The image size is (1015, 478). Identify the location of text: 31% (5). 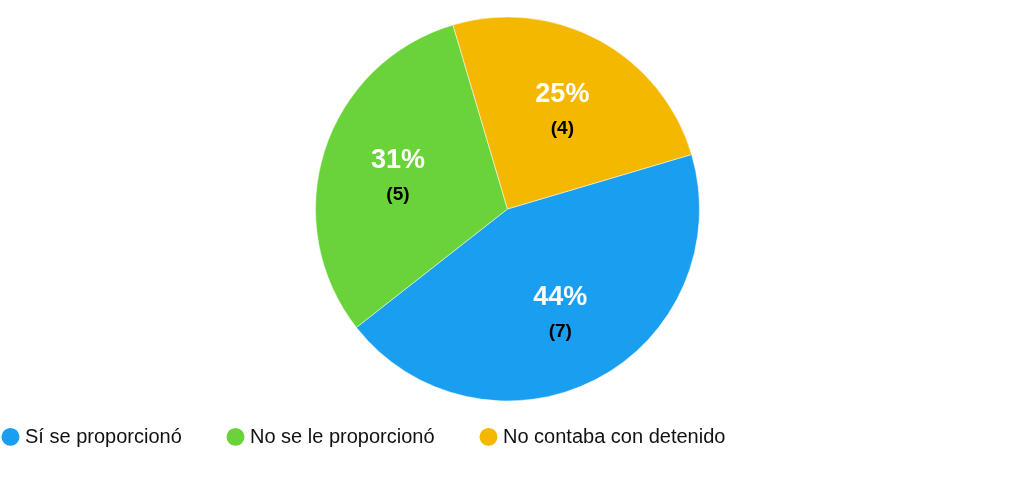
(397, 174).